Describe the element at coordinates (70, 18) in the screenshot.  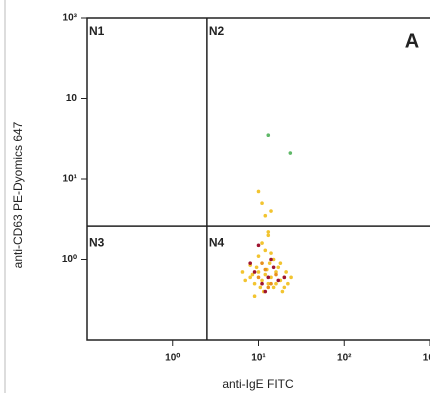
I see `y-tick-label: 10³` at that location.